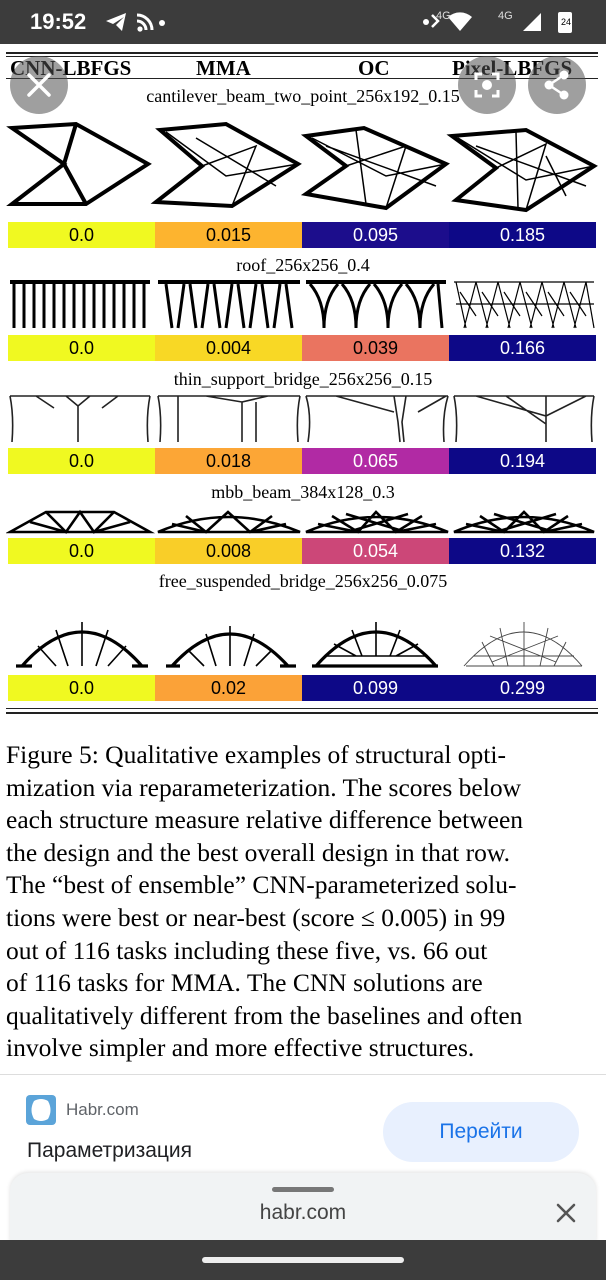 This screenshot has height=1280, width=606. I want to click on network-label-1: 4G, so click(443, 16).